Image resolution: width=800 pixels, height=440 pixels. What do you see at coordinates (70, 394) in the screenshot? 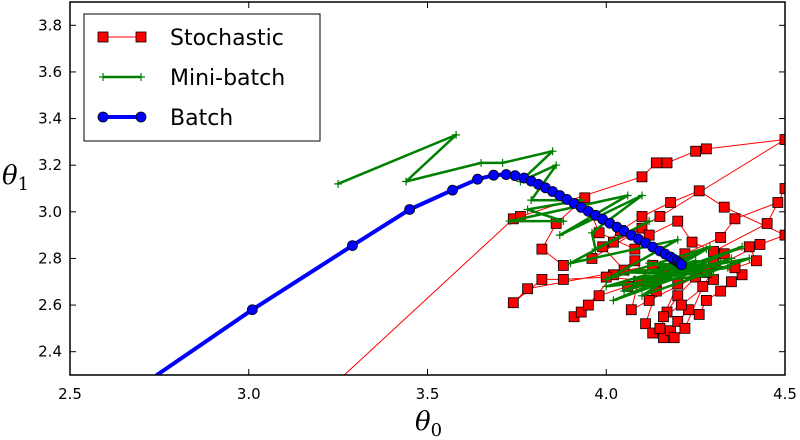
I see `x-tick-label: 2.5` at bounding box center [70, 394].